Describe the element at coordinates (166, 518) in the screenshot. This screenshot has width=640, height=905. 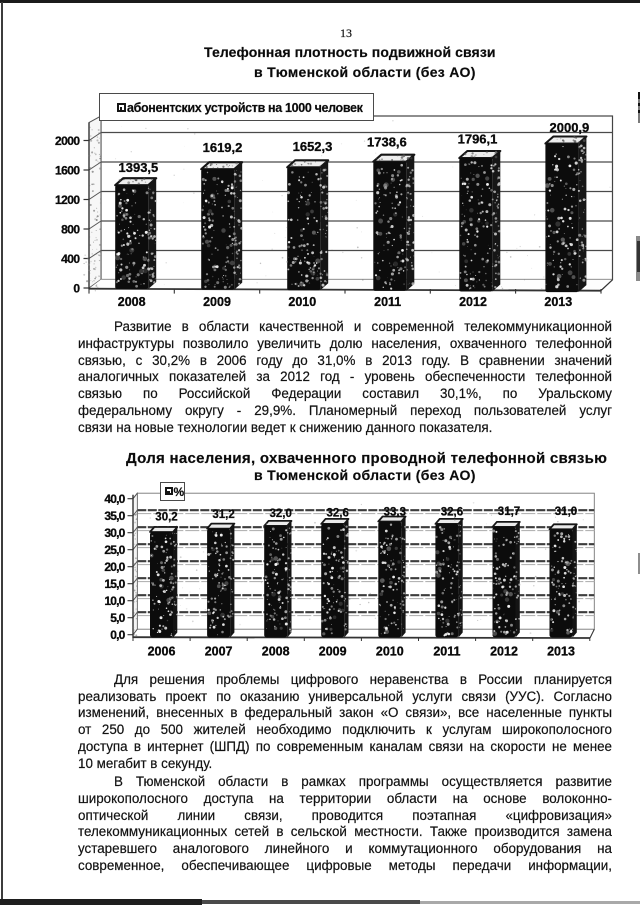
I see `svg-text: 30,2` at that location.